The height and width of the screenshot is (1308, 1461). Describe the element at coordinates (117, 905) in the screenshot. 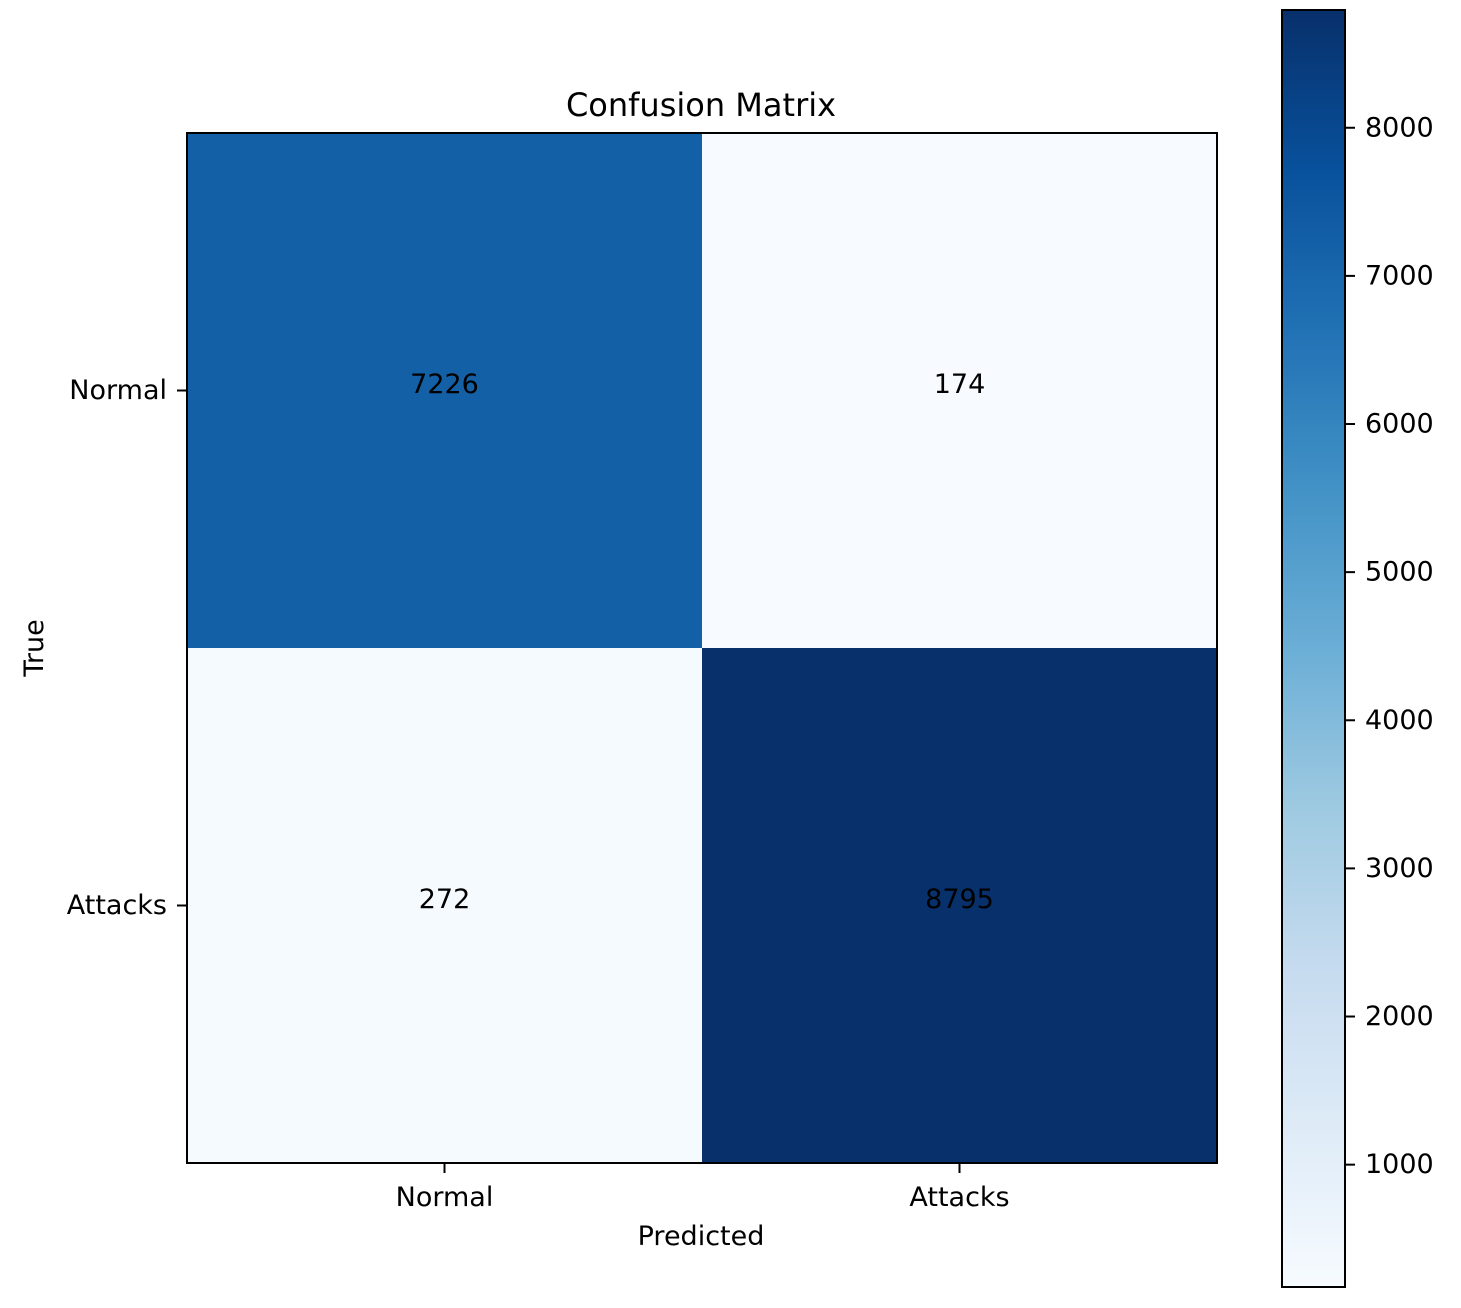

I see `y-tick-label: Attacks` at that location.